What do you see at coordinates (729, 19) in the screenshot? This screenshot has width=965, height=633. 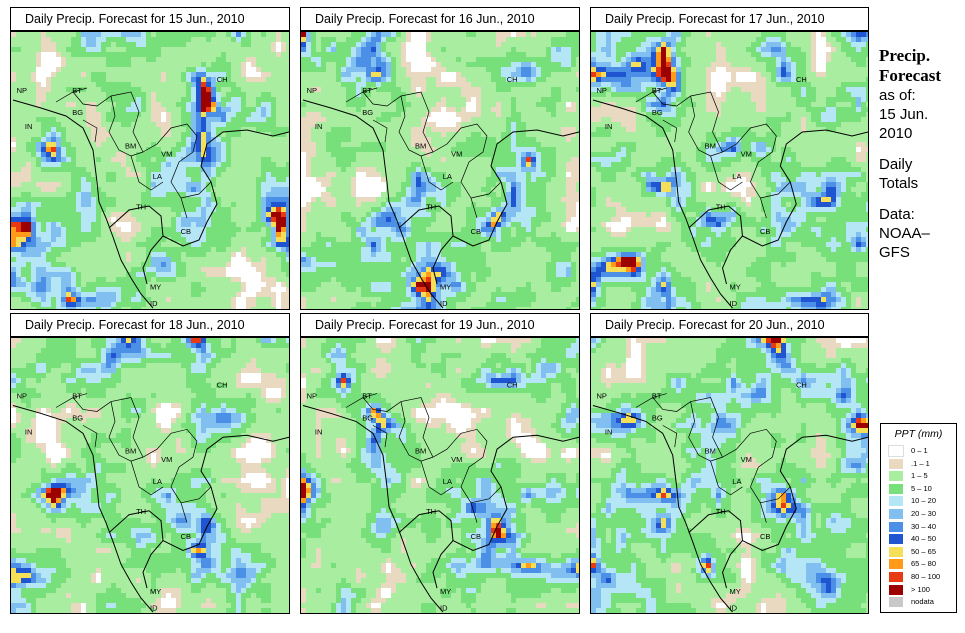 I see `panel-title: Daily Precip. Forecast for 17 Jun., 2010` at bounding box center [729, 19].